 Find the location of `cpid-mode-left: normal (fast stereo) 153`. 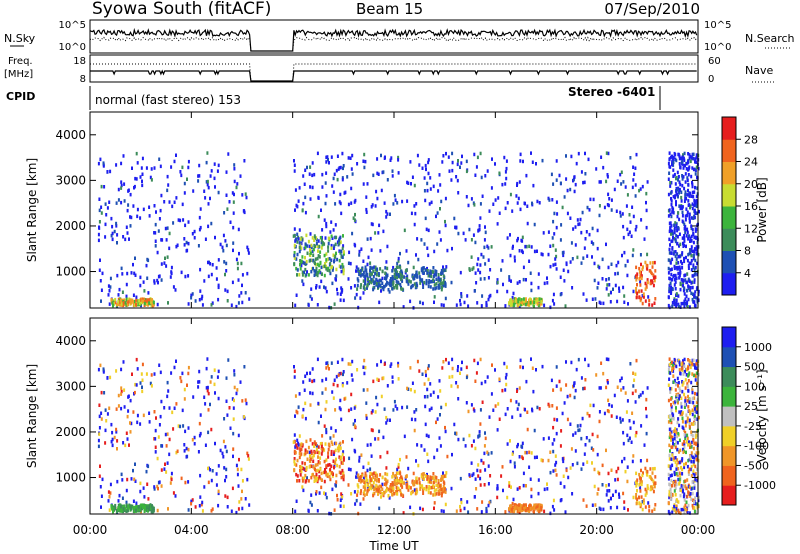

cpid-mode-left: normal (fast stereo) 153 is located at coordinates (168, 100).